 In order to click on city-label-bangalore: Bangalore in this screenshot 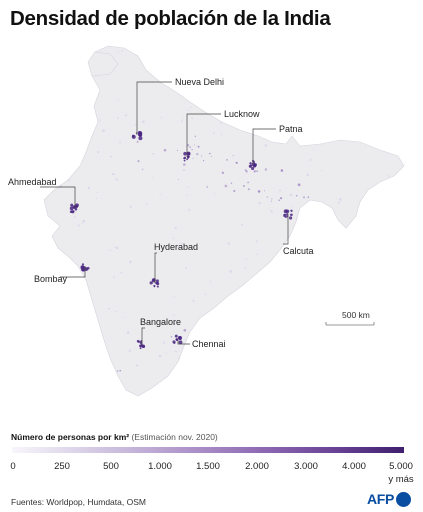, I will do `click(160, 322)`.